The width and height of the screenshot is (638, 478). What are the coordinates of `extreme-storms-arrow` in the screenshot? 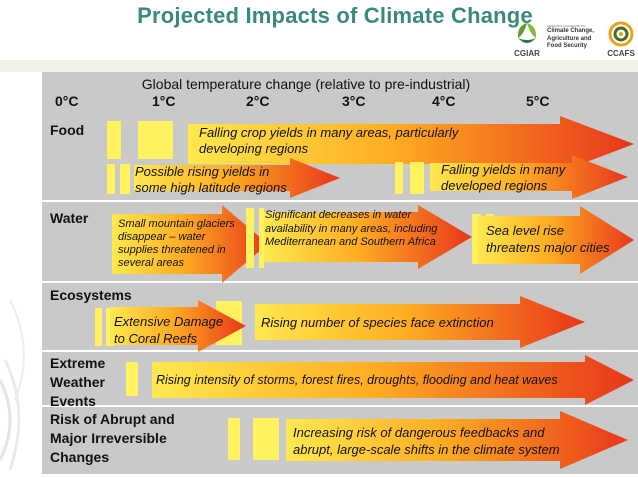 It's located at (393, 380).